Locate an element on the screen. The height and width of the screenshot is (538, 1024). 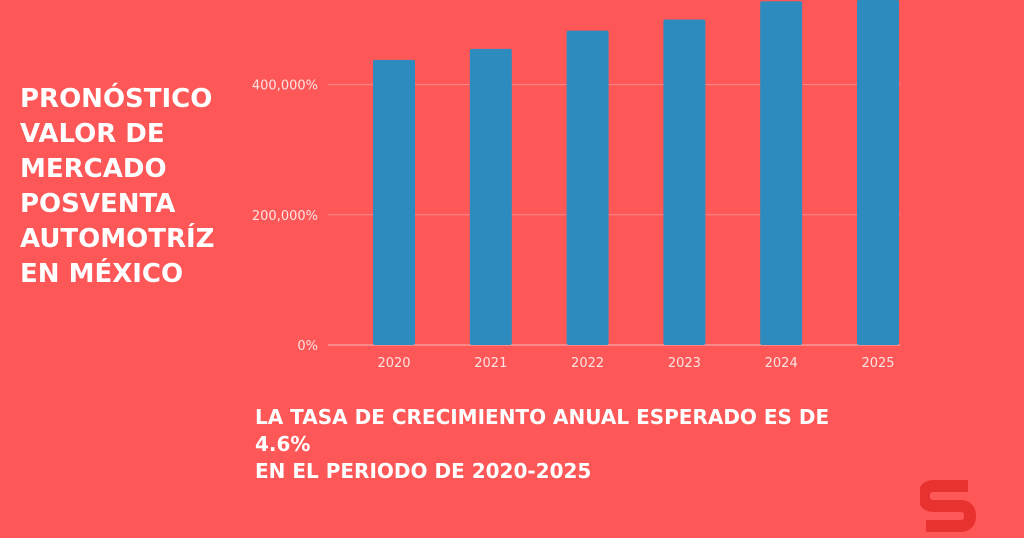
title-line: MERCADO is located at coordinates (93, 169).